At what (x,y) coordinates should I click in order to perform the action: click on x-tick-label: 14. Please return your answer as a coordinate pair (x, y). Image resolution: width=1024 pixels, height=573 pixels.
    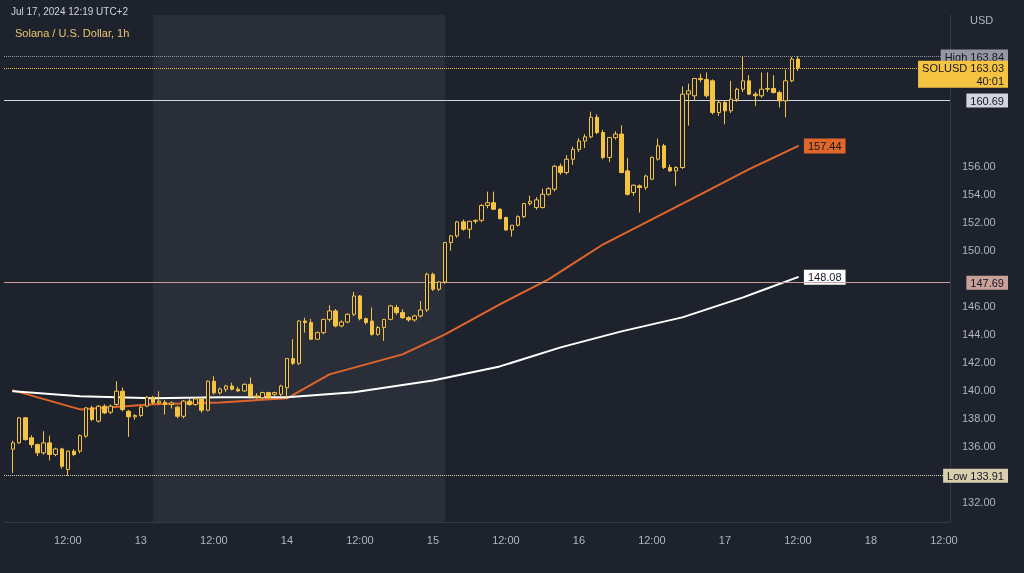
    Looking at the image, I should click on (287, 539).